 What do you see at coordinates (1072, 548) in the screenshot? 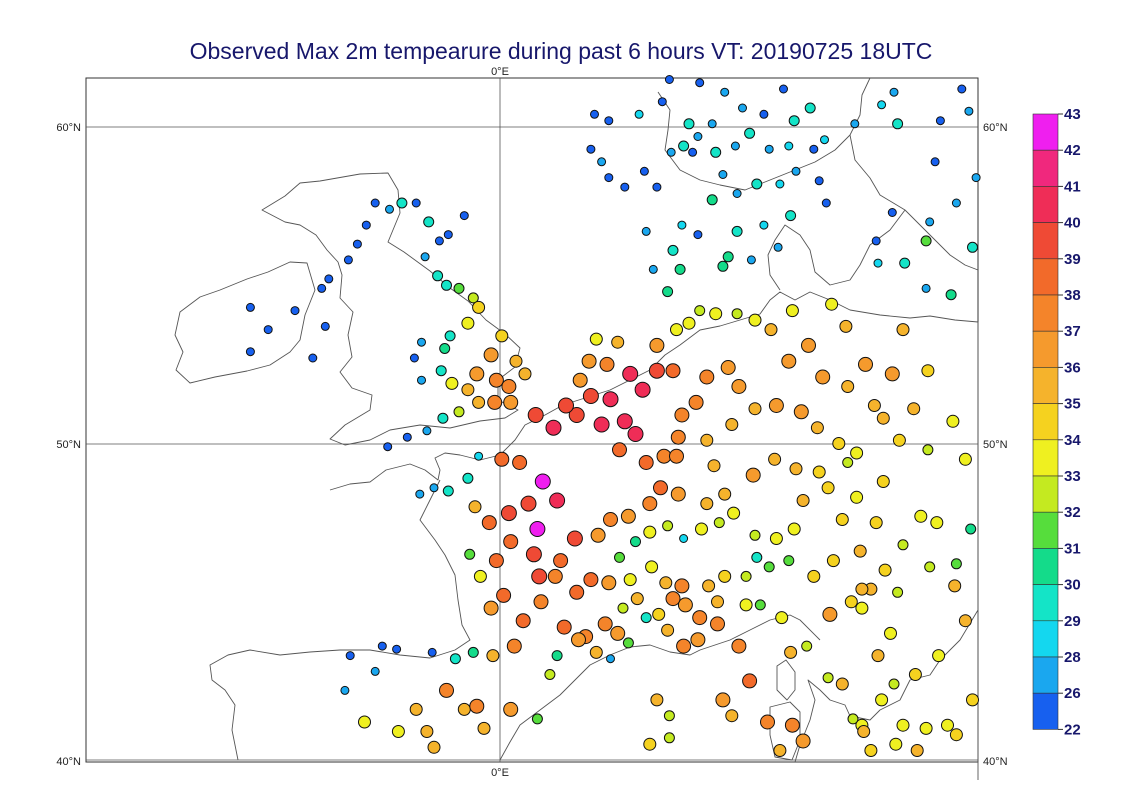
I see `colorbar-label: 31` at bounding box center [1072, 548].